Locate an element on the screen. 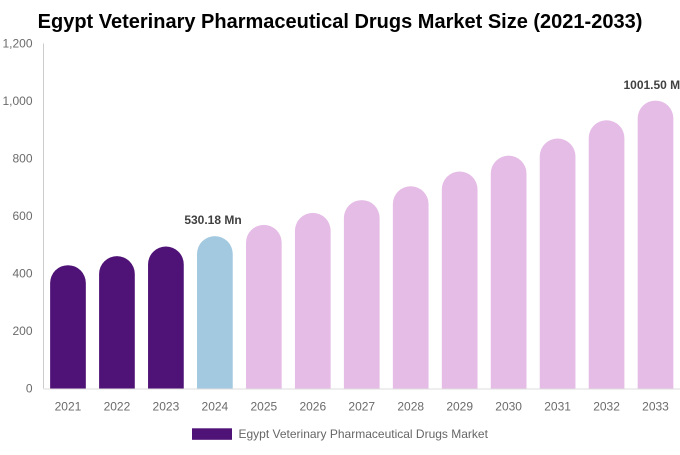 This screenshot has height=455, width=680. svg-text: 2029 is located at coordinates (459, 407).